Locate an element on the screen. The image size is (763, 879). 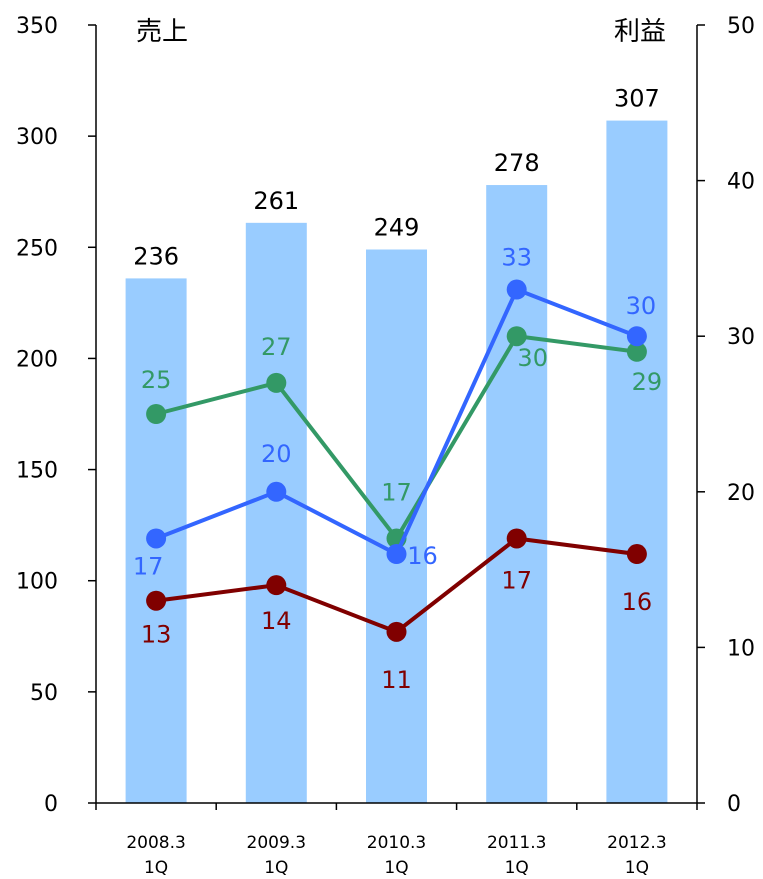
series-2-label-3: 17 is located at coordinates (516, 580).